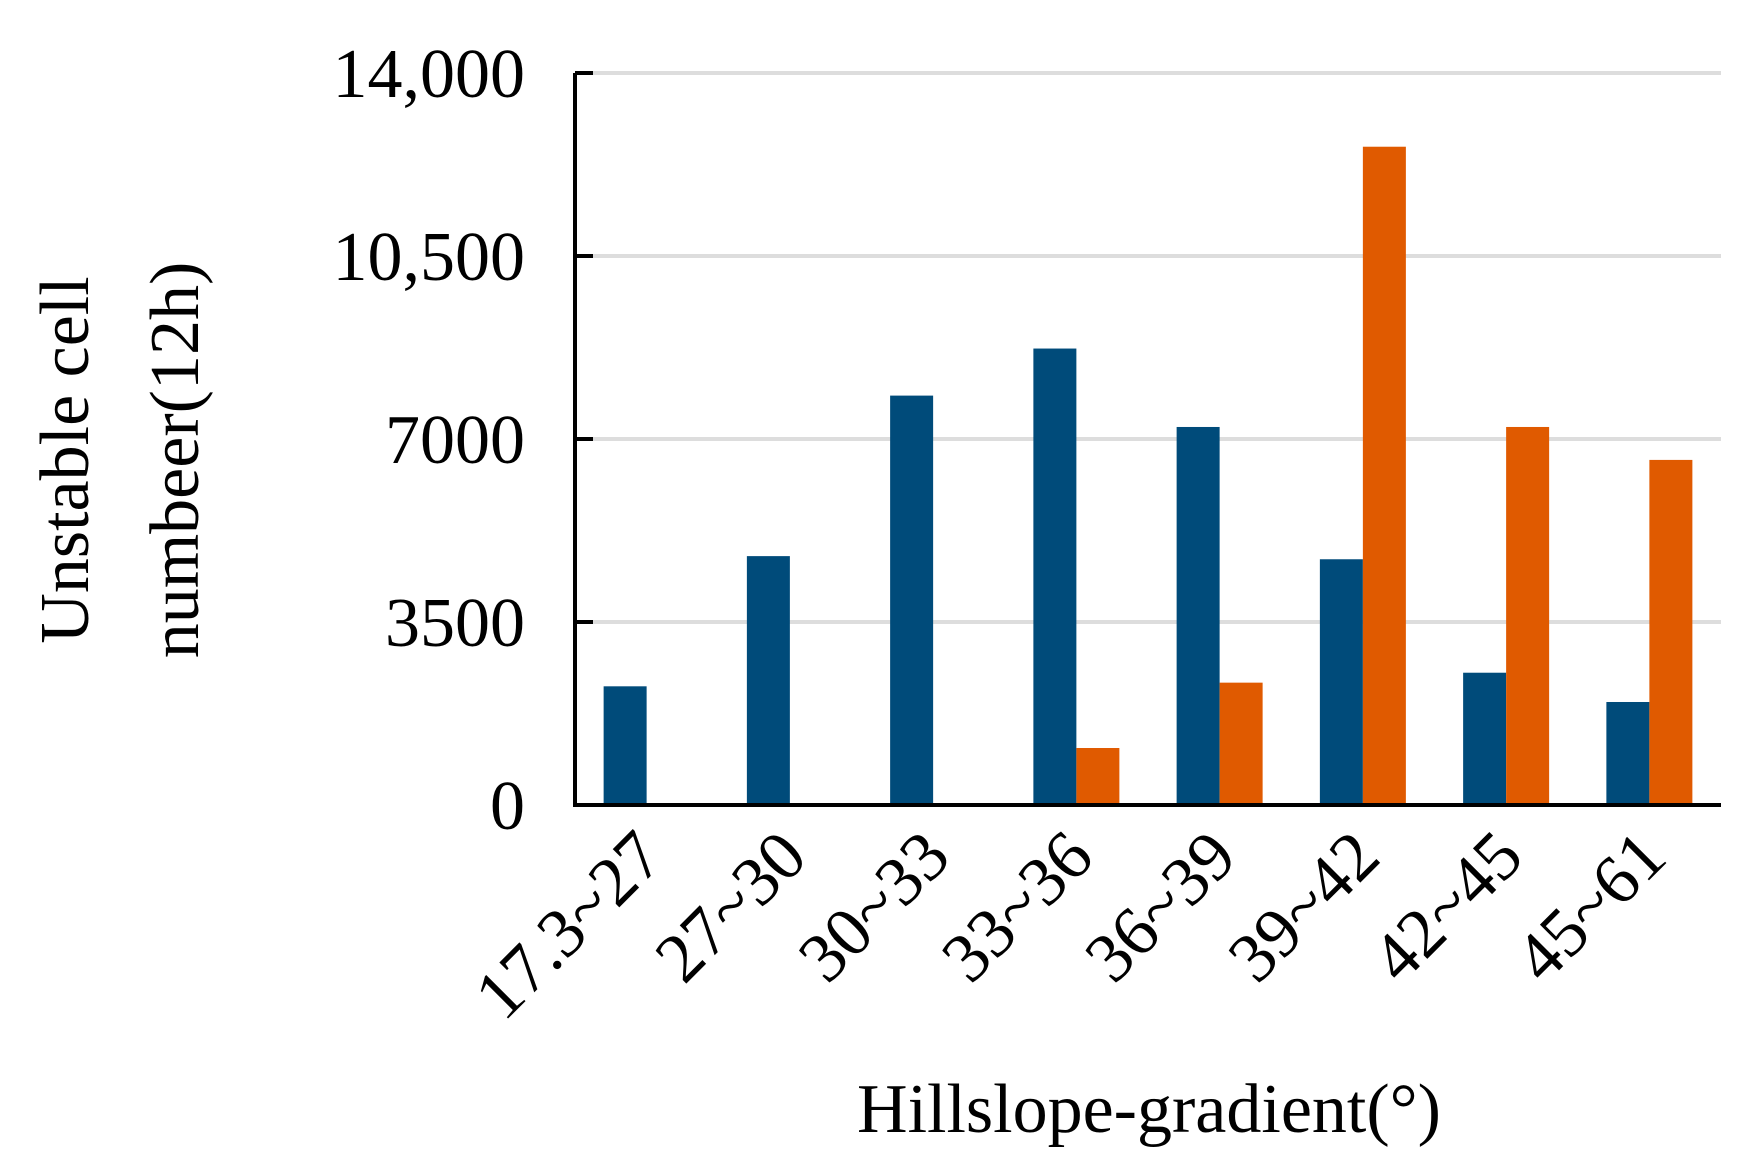  What do you see at coordinates (65, 459) in the screenshot?
I see `y-axis-label: Unstable cell` at bounding box center [65, 459].